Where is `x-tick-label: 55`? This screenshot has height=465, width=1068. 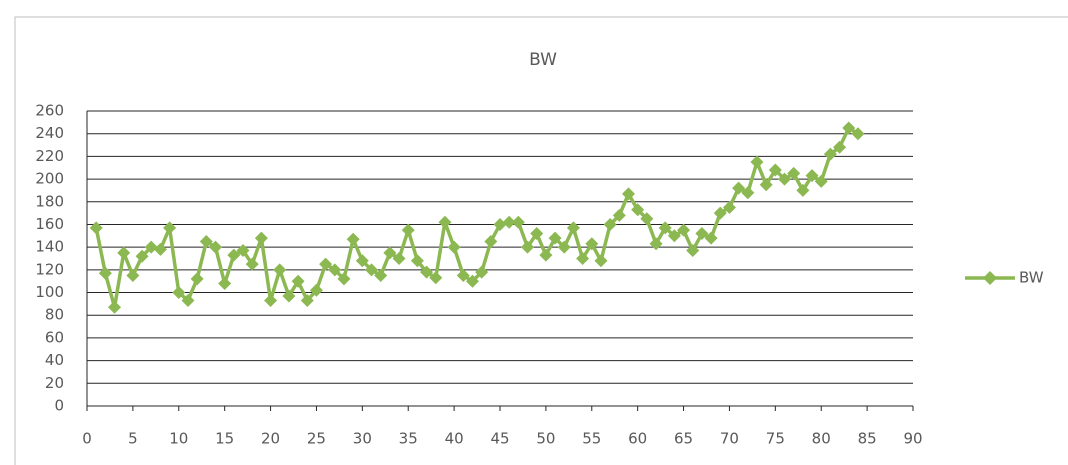 x-tick-label: 55 is located at coordinates (591, 439).